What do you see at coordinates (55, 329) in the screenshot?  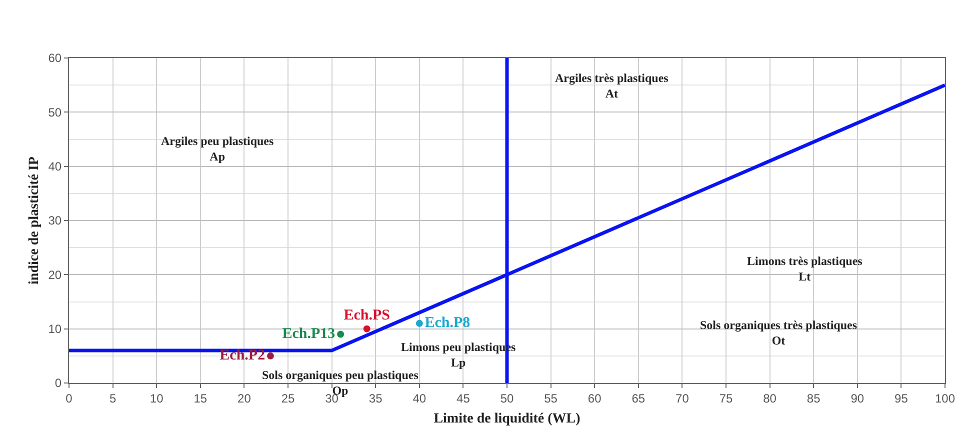 I see `y-tick-label: 10` at bounding box center [55, 329].